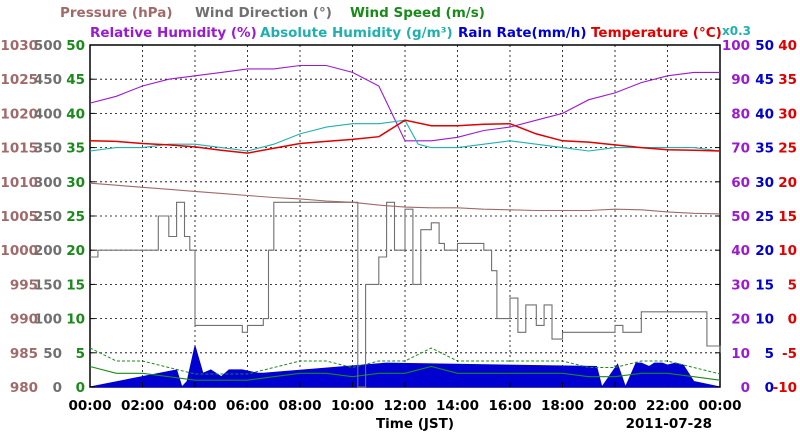 The width and height of the screenshot is (800, 434). What do you see at coordinates (19, 251) in the screenshot?
I see `tick-pressure: 1000` at bounding box center [19, 251].